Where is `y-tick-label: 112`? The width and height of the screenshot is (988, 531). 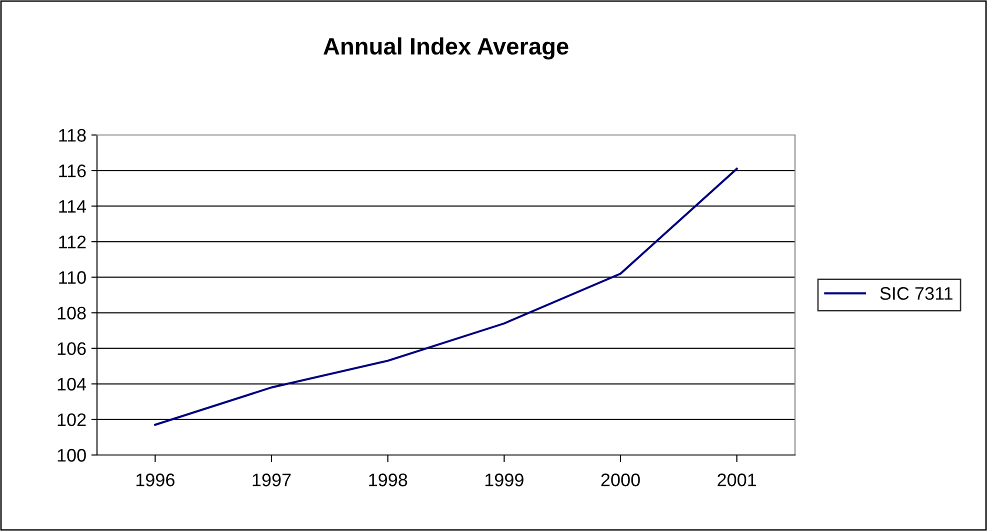
y-tick-label: 112 is located at coordinates (72, 242).